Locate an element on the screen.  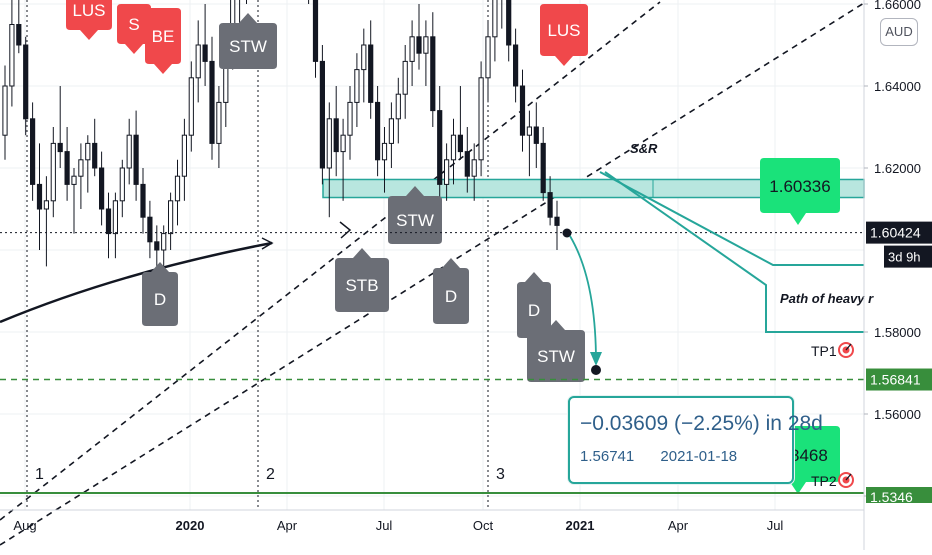
badge-label: BE is located at coordinates (163, 36).